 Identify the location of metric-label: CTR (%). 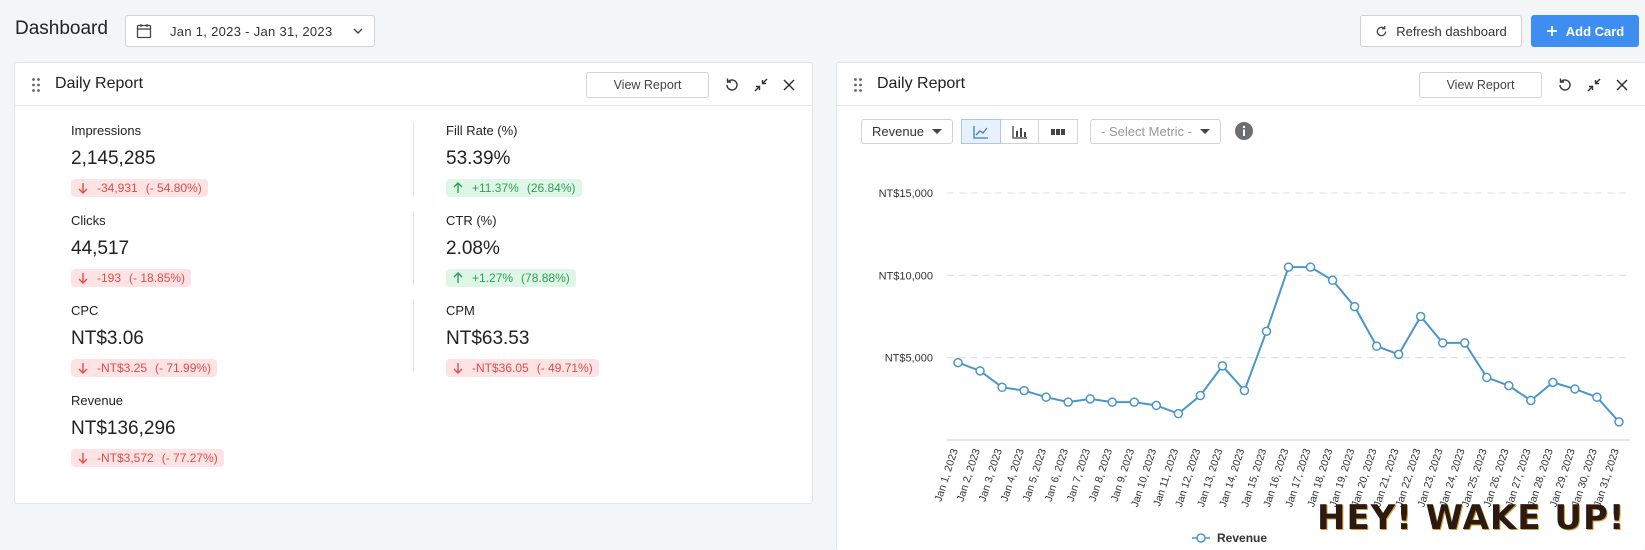
(471, 220).